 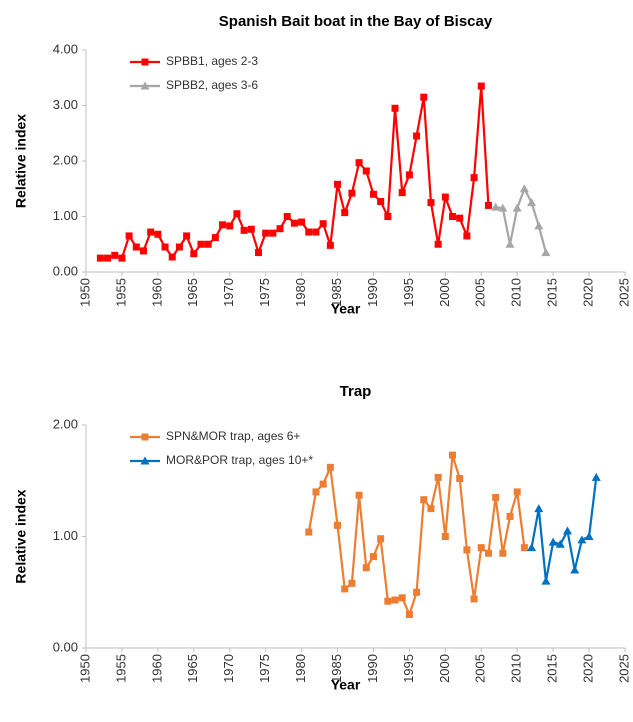 What do you see at coordinates (356, 21) in the screenshot?
I see `chart-title: Spanish Bait boat in the Bay of Biscay` at bounding box center [356, 21].